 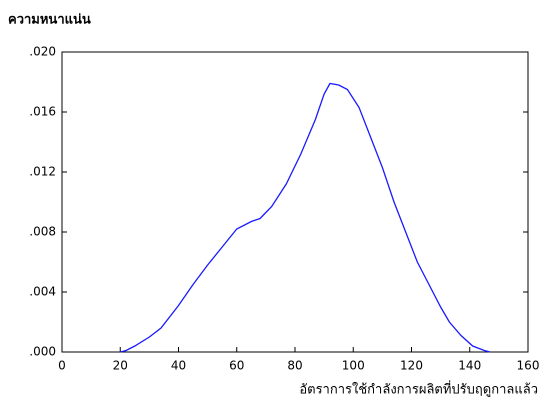 I want to click on x-tick-label: 120, so click(x=411, y=366).